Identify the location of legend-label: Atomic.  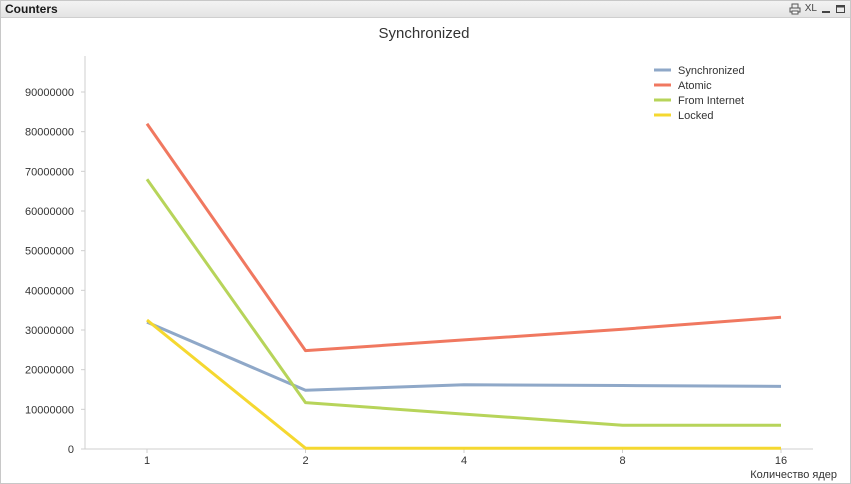
(695, 86).